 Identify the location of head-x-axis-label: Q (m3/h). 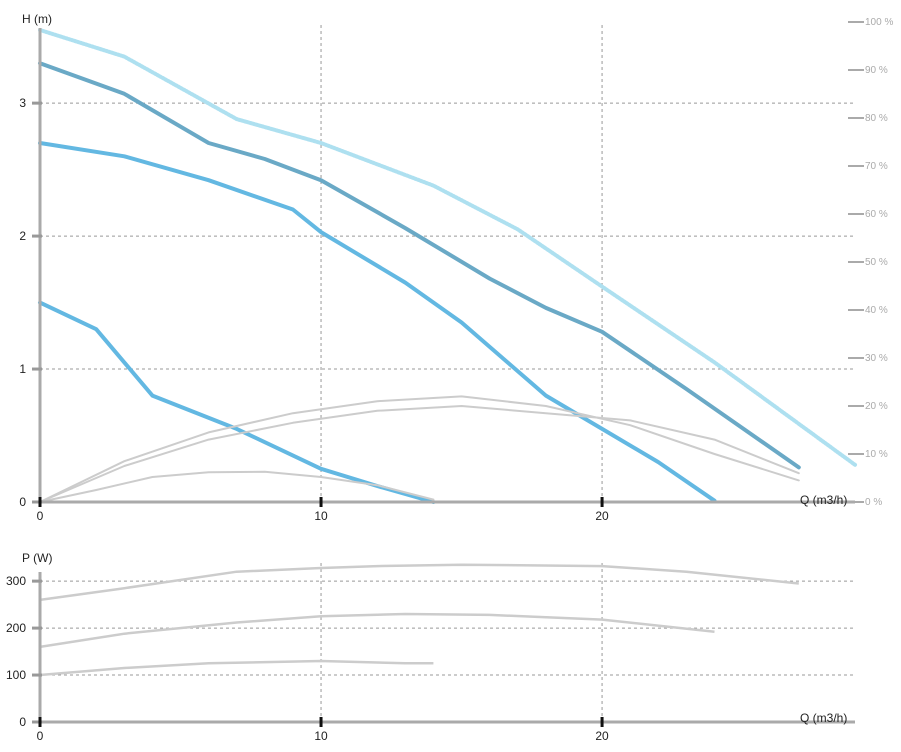
(823, 500).